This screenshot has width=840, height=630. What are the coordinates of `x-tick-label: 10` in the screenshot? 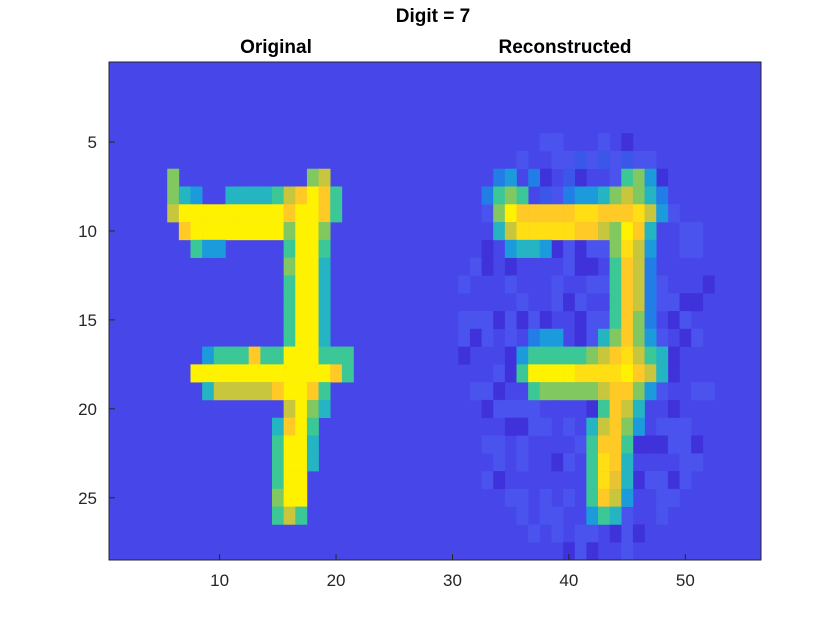 It's located at (219, 580).